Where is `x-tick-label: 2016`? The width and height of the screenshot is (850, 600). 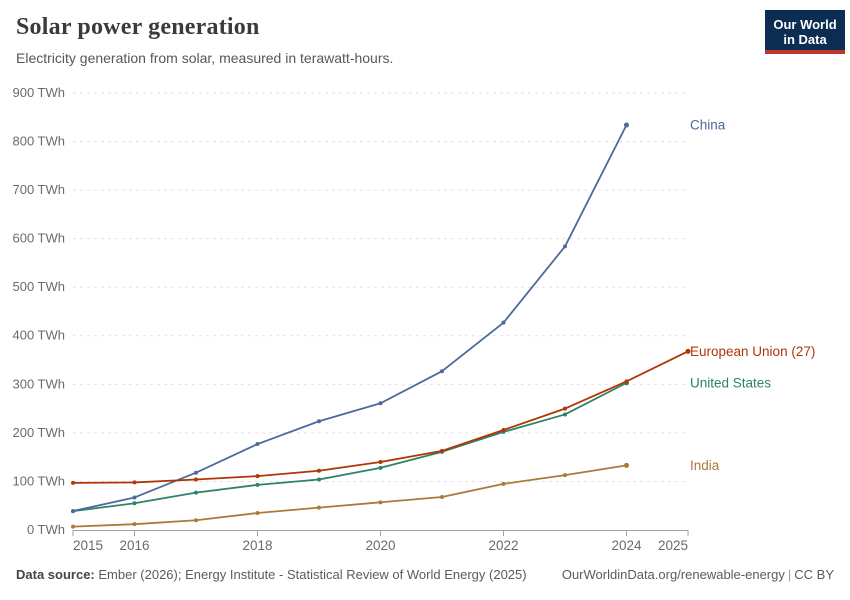
x-tick-label: 2016 is located at coordinates (134, 545).